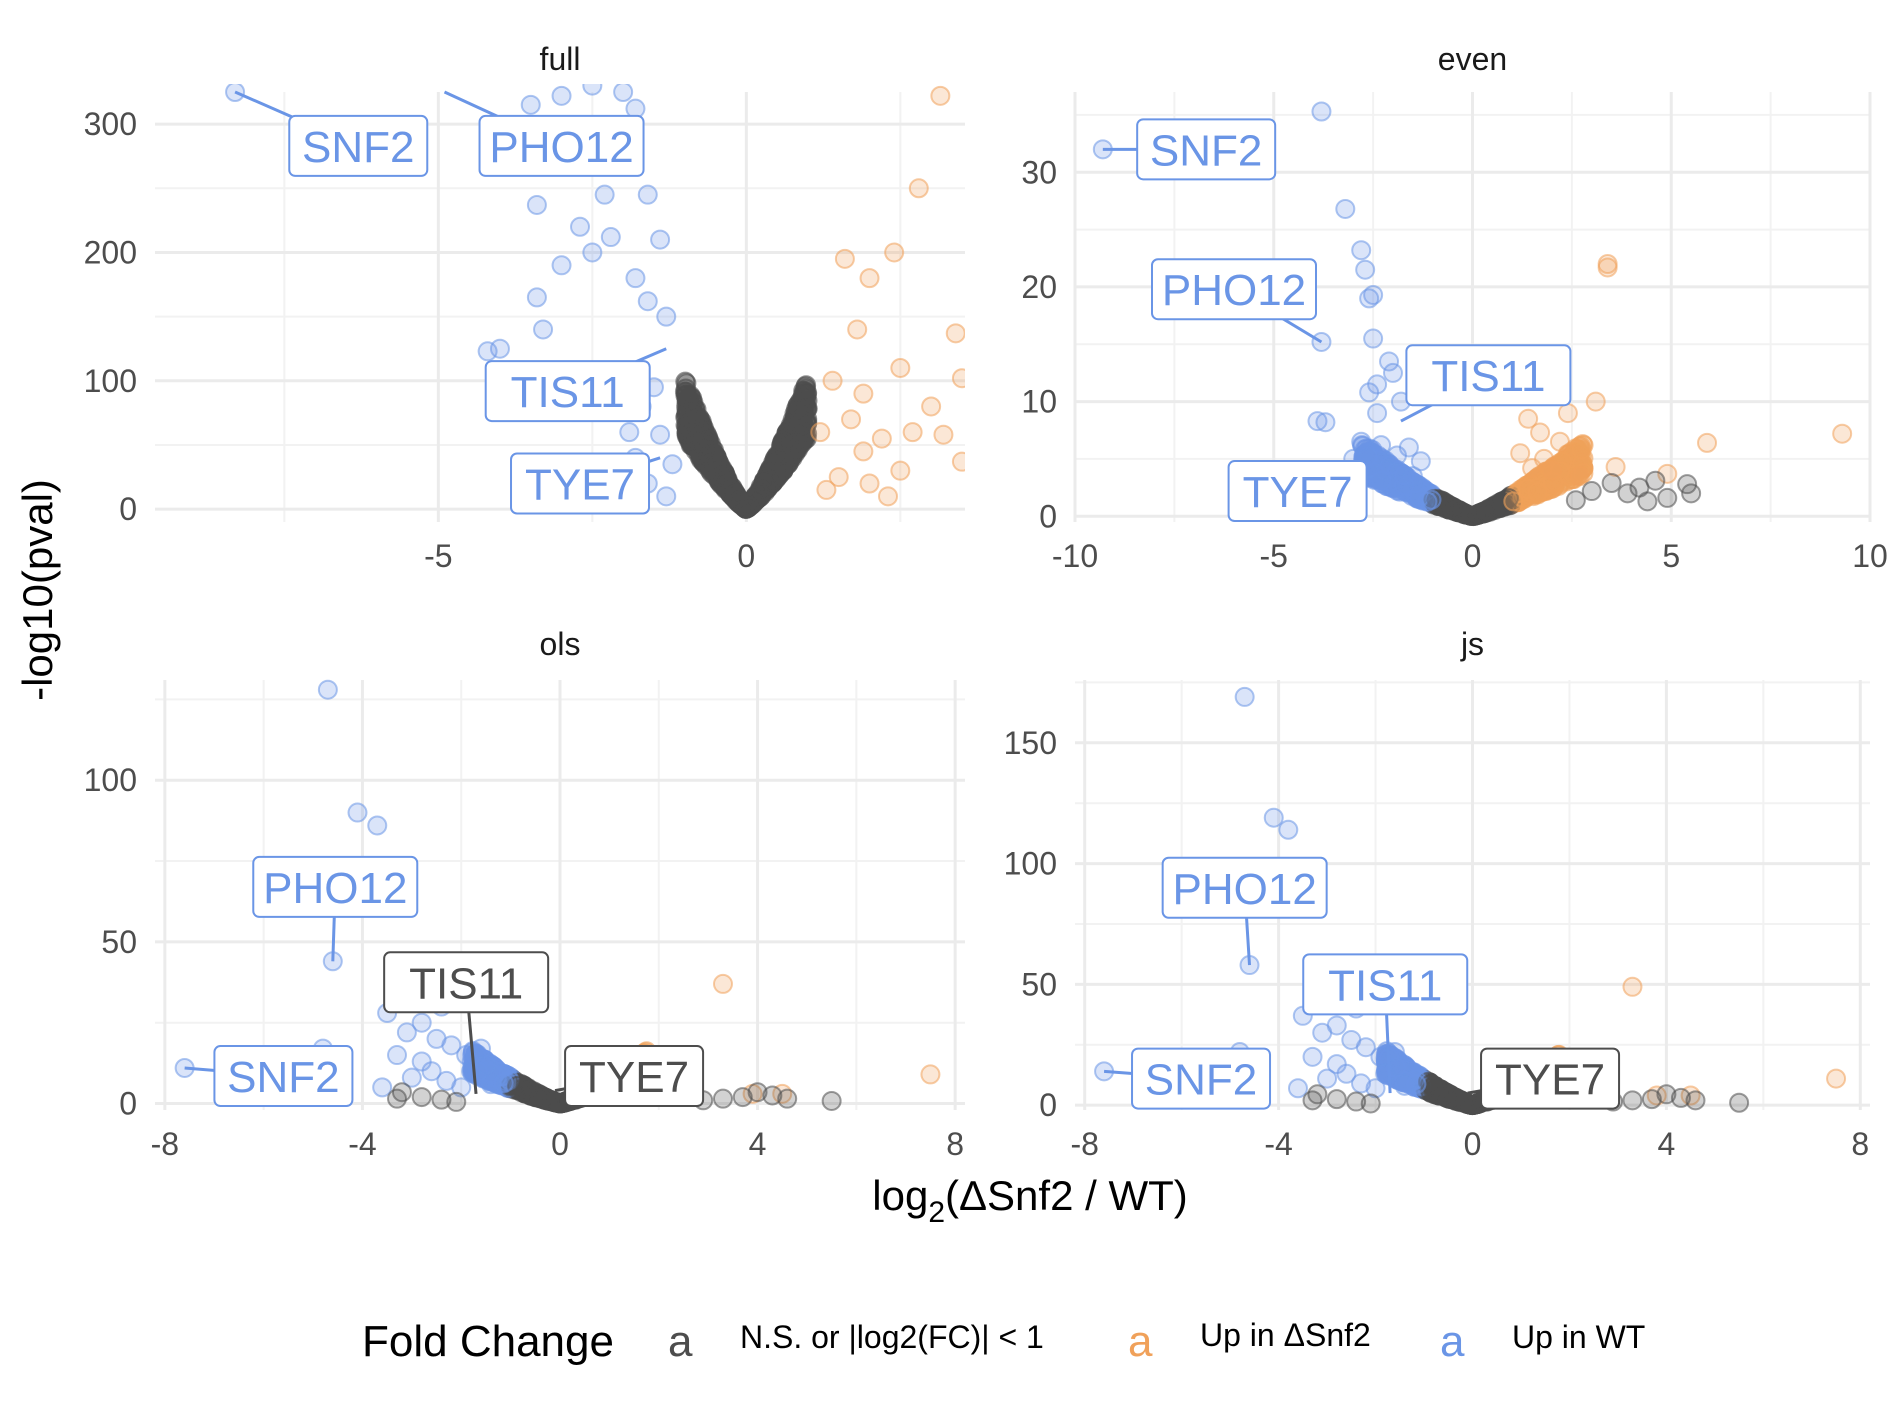  What do you see at coordinates (1075, 556) in the screenshot?
I see `x-tick-label: -10` at bounding box center [1075, 556].